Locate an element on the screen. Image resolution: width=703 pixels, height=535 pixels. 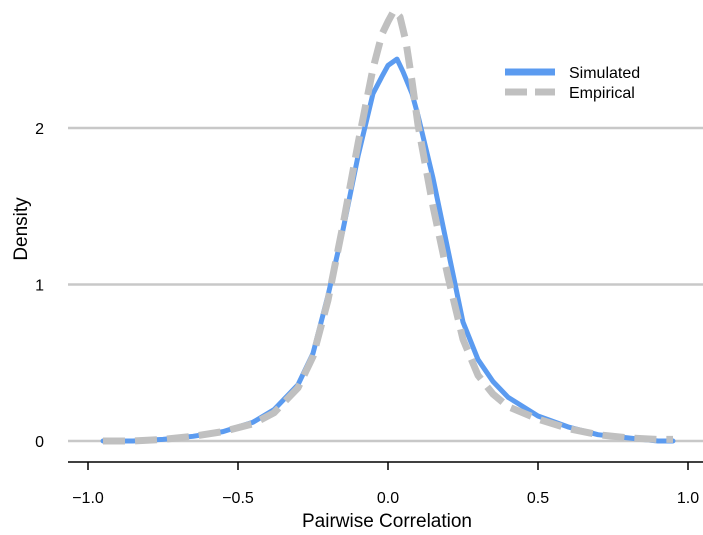
x-tick-label: 0.0 is located at coordinates (388, 498).